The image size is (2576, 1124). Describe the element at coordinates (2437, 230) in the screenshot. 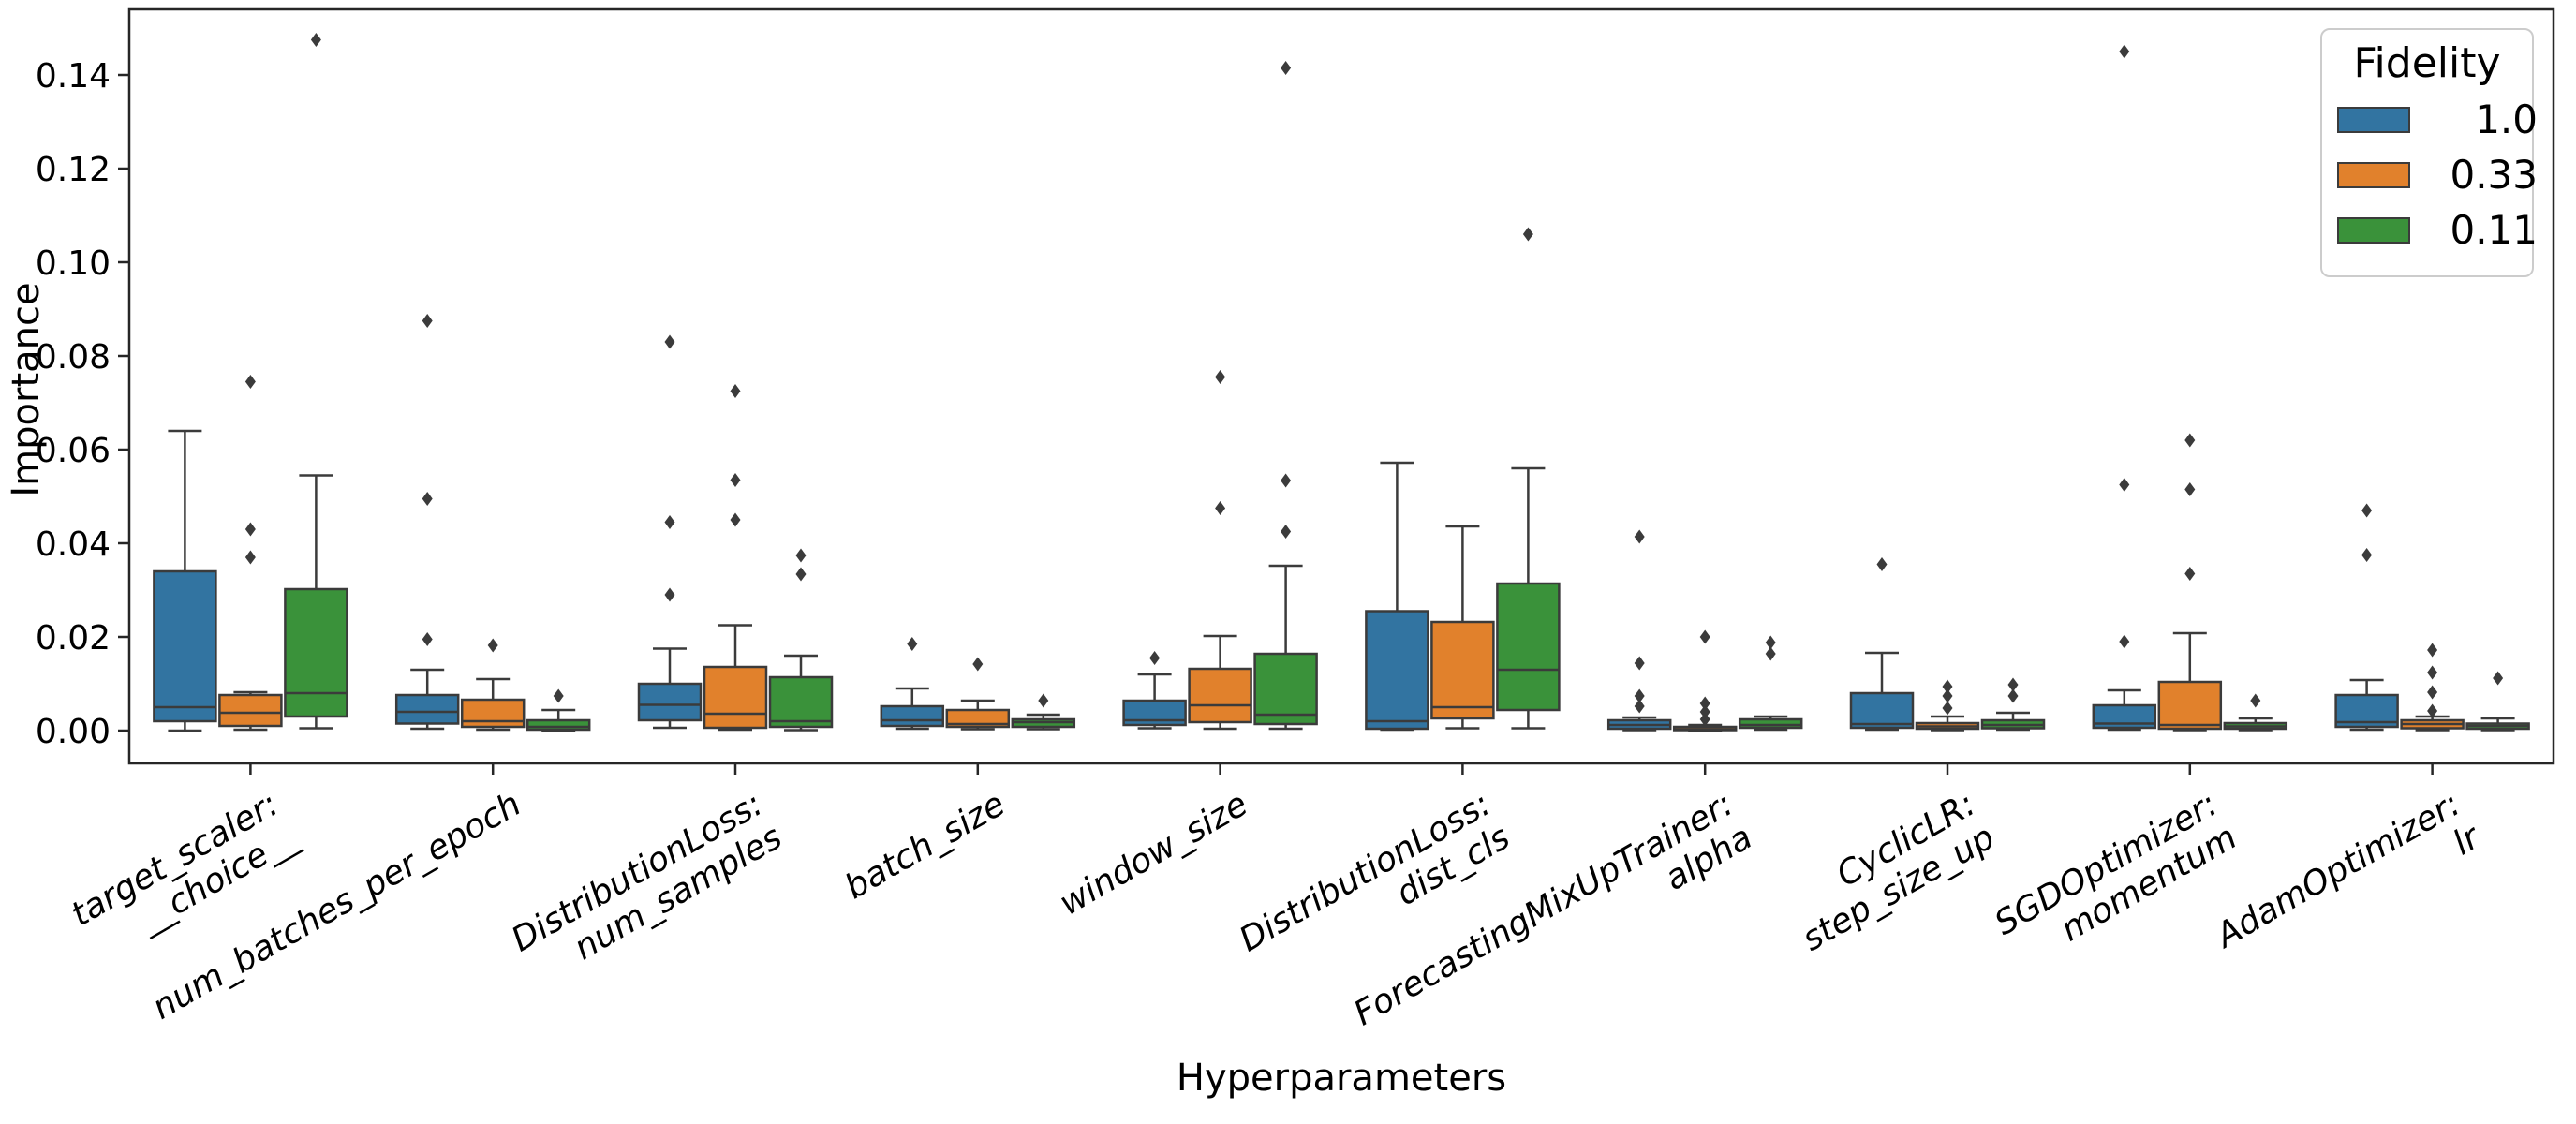

I see `legend-entry: 0.11` at that location.